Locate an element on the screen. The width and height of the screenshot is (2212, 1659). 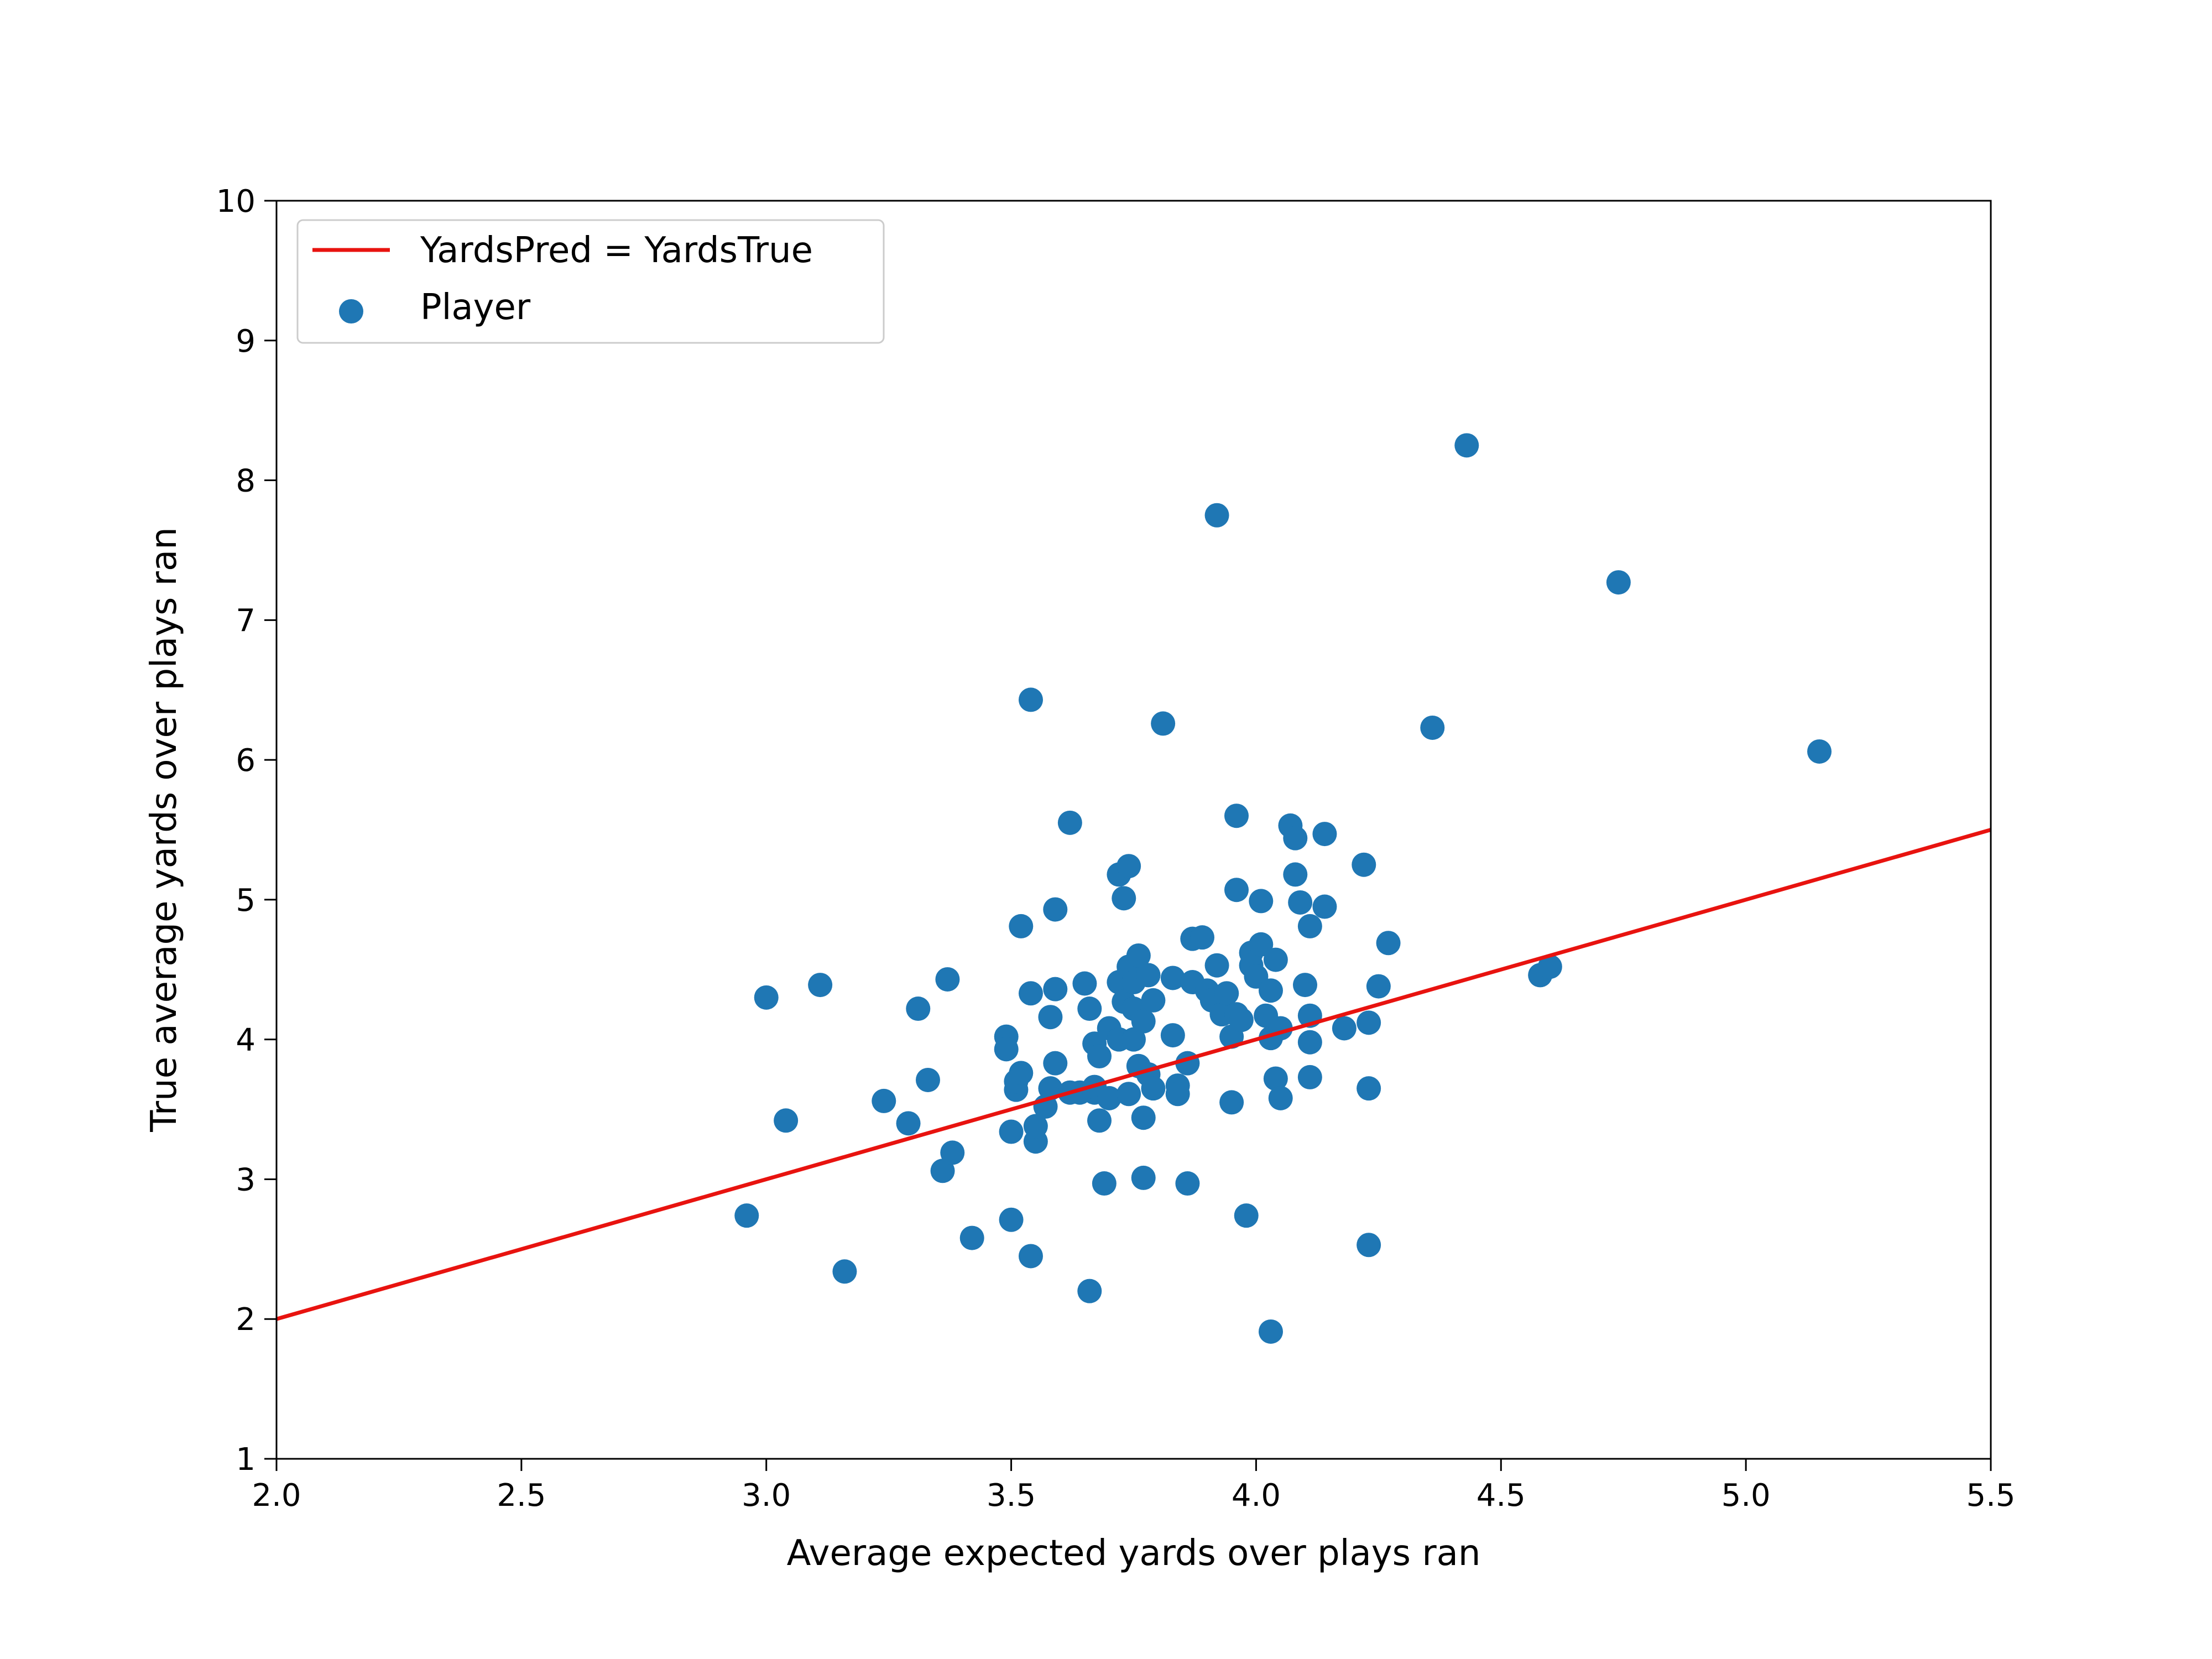
y-tick-label: 1 is located at coordinates (246, 1460).